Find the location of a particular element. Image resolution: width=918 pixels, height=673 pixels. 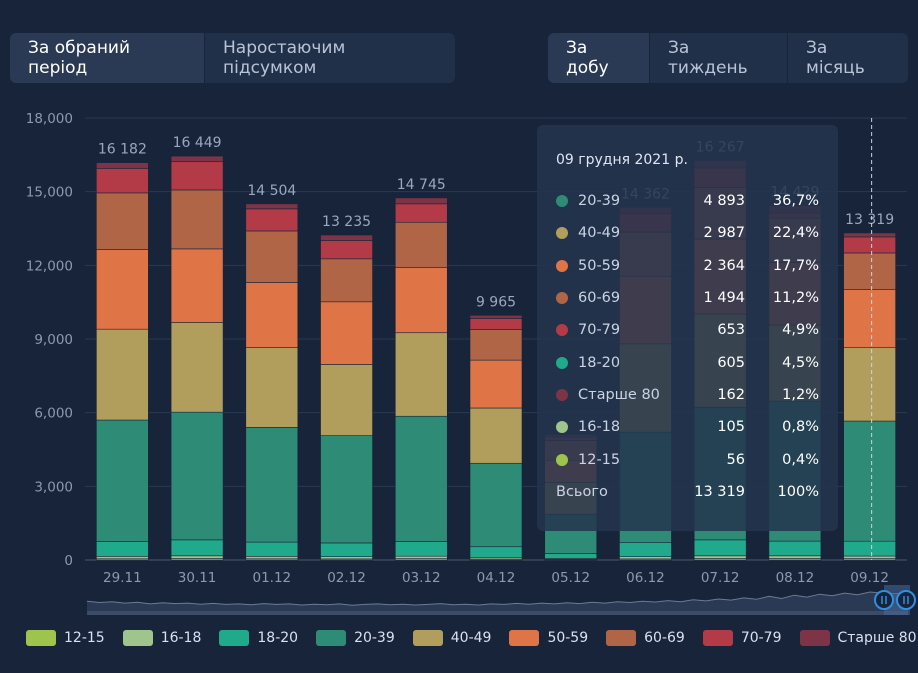

legend-item: 20-39 is located at coordinates (355, 638).